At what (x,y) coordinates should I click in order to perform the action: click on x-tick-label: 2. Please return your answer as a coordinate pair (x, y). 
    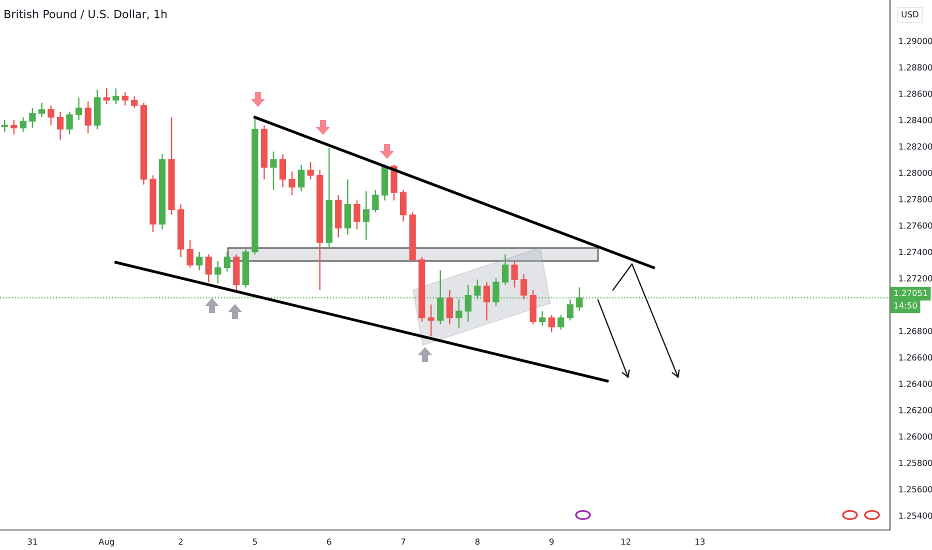
    Looking at the image, I should click on (180, 541).